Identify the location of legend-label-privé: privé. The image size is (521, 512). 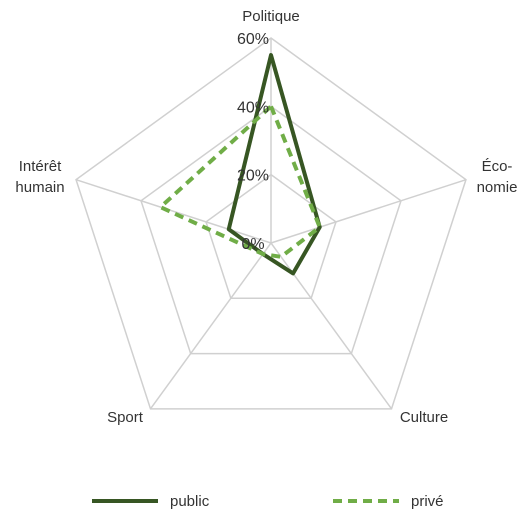
(427, 501).